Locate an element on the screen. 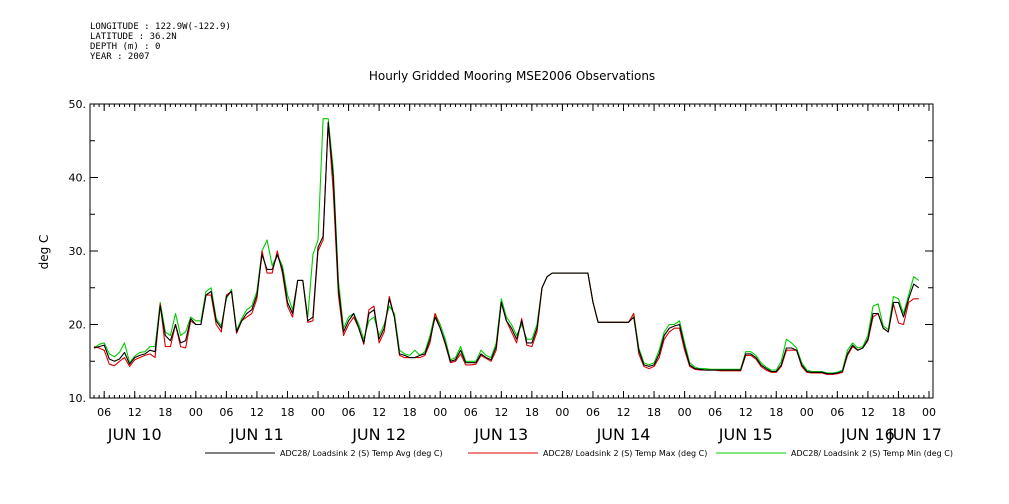 The width and height of the screenshot is (1009, 504). day-label: JUN 16 is located at coordinates (867, 434).